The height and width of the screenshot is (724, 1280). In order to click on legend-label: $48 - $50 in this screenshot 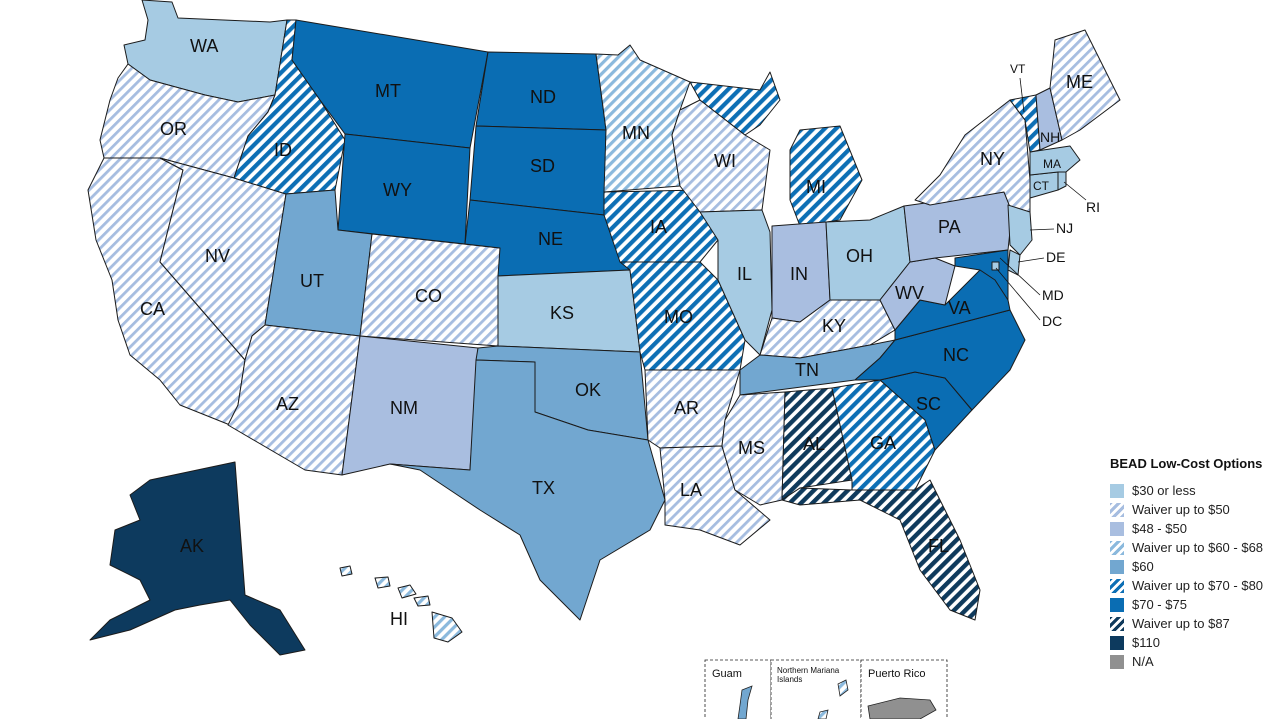, I will do `click(1159, 528)`.